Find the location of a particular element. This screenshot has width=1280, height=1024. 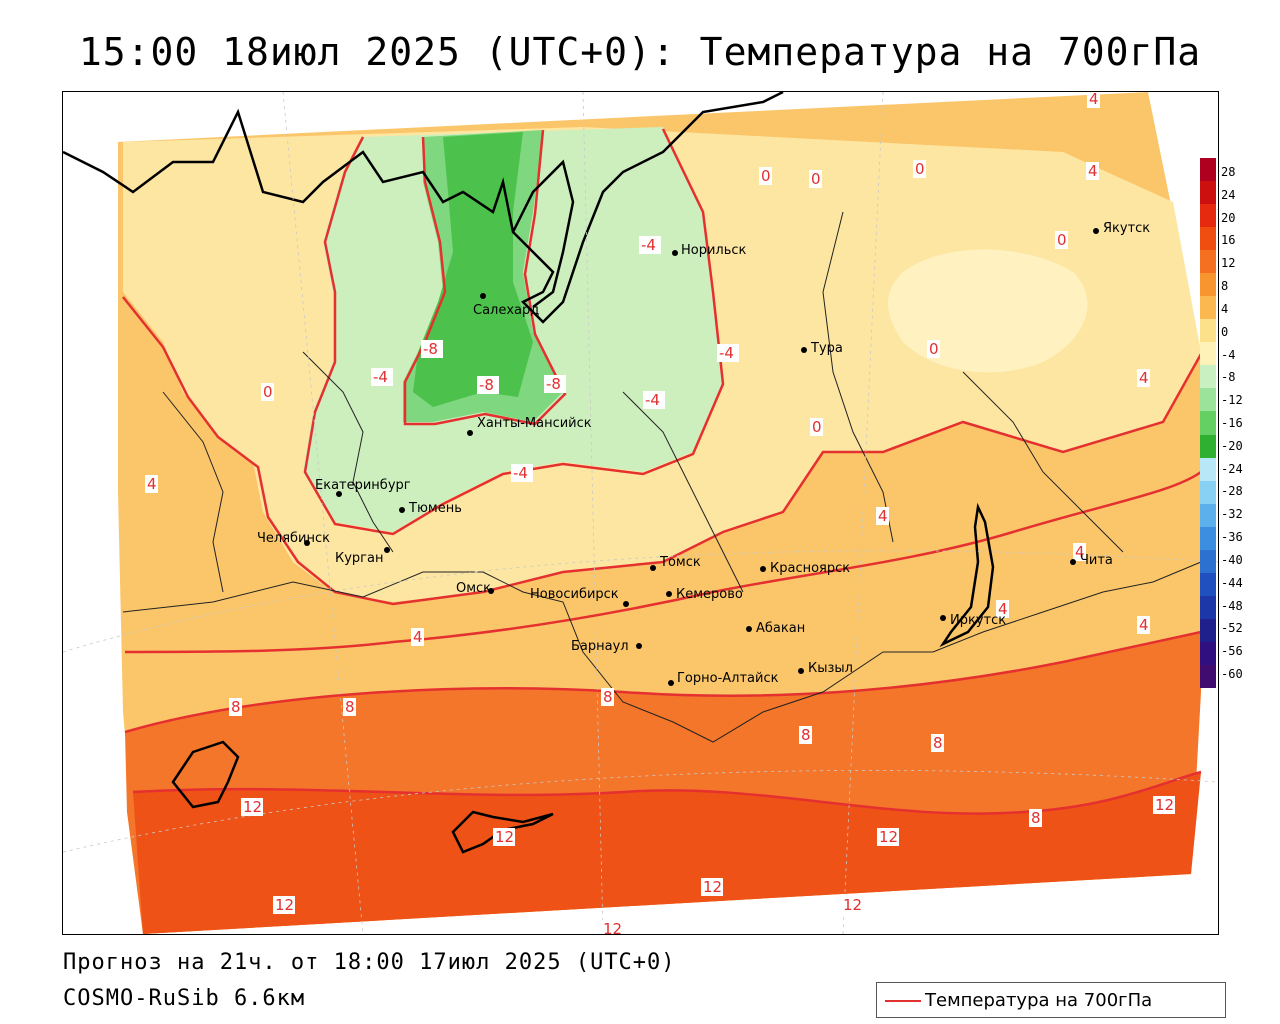

colorbar-tick-label: -32 is located at coordinates (1232, 514).